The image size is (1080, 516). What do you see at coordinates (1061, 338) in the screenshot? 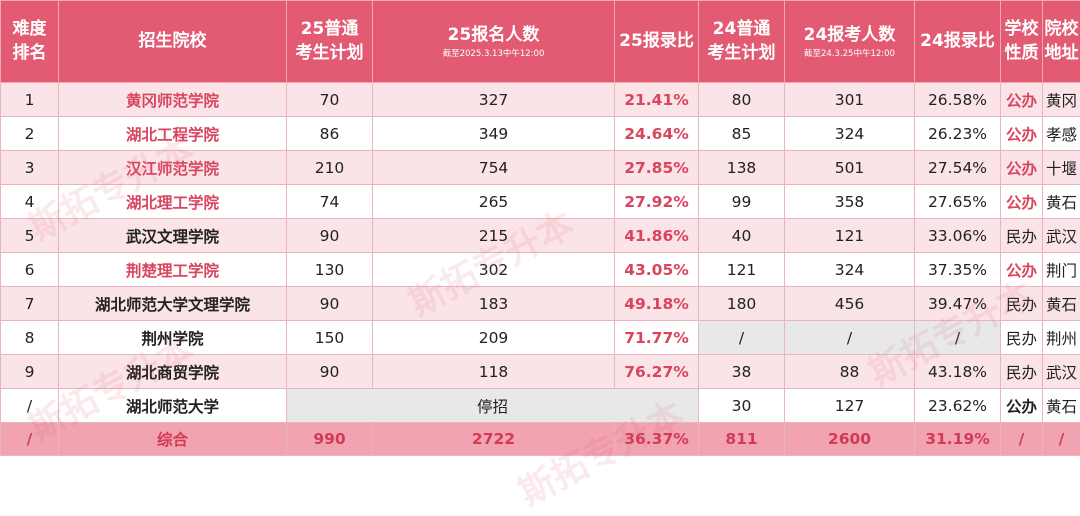
I see `cell-location: 荆州` at bounding box center [1061, 338].